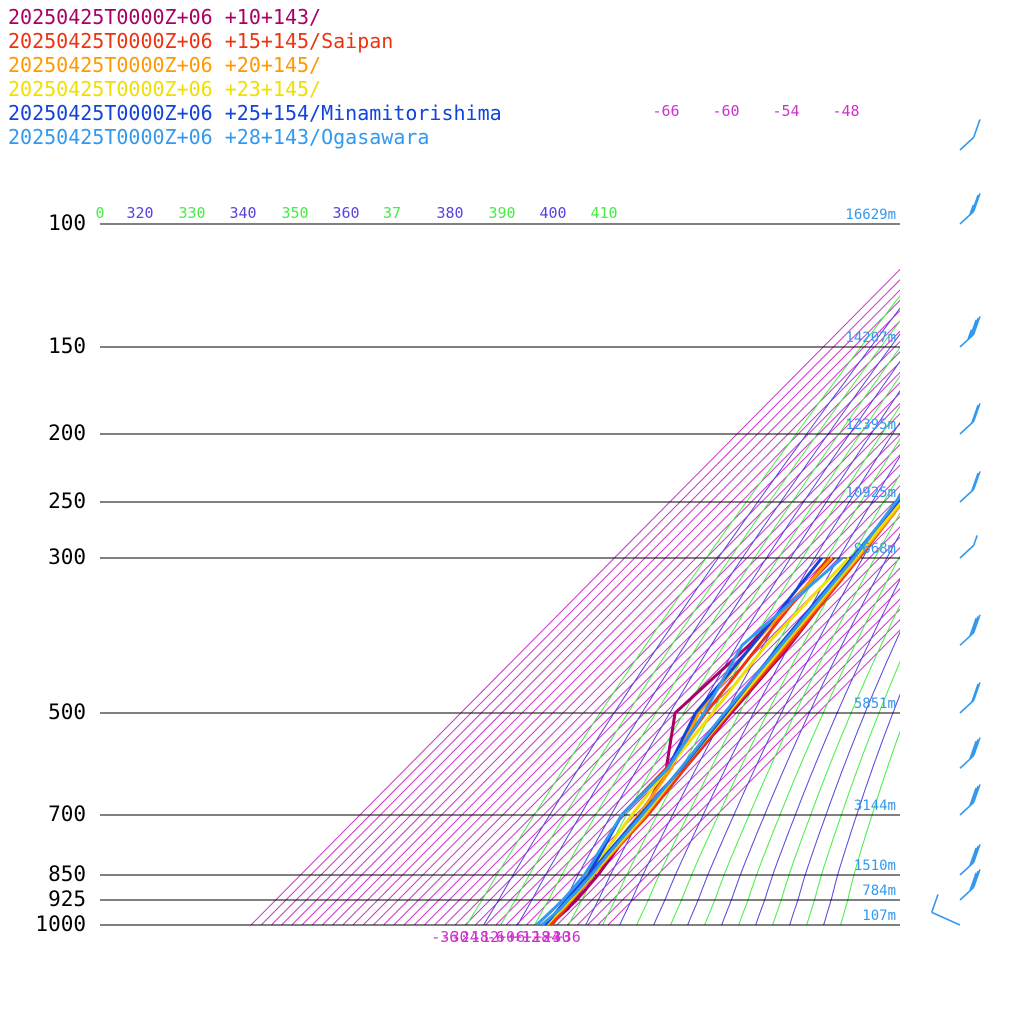  Describe the element at coordinates (845, 111) in the screenshot. I see `upper-isotherm-label: -48` at that location.